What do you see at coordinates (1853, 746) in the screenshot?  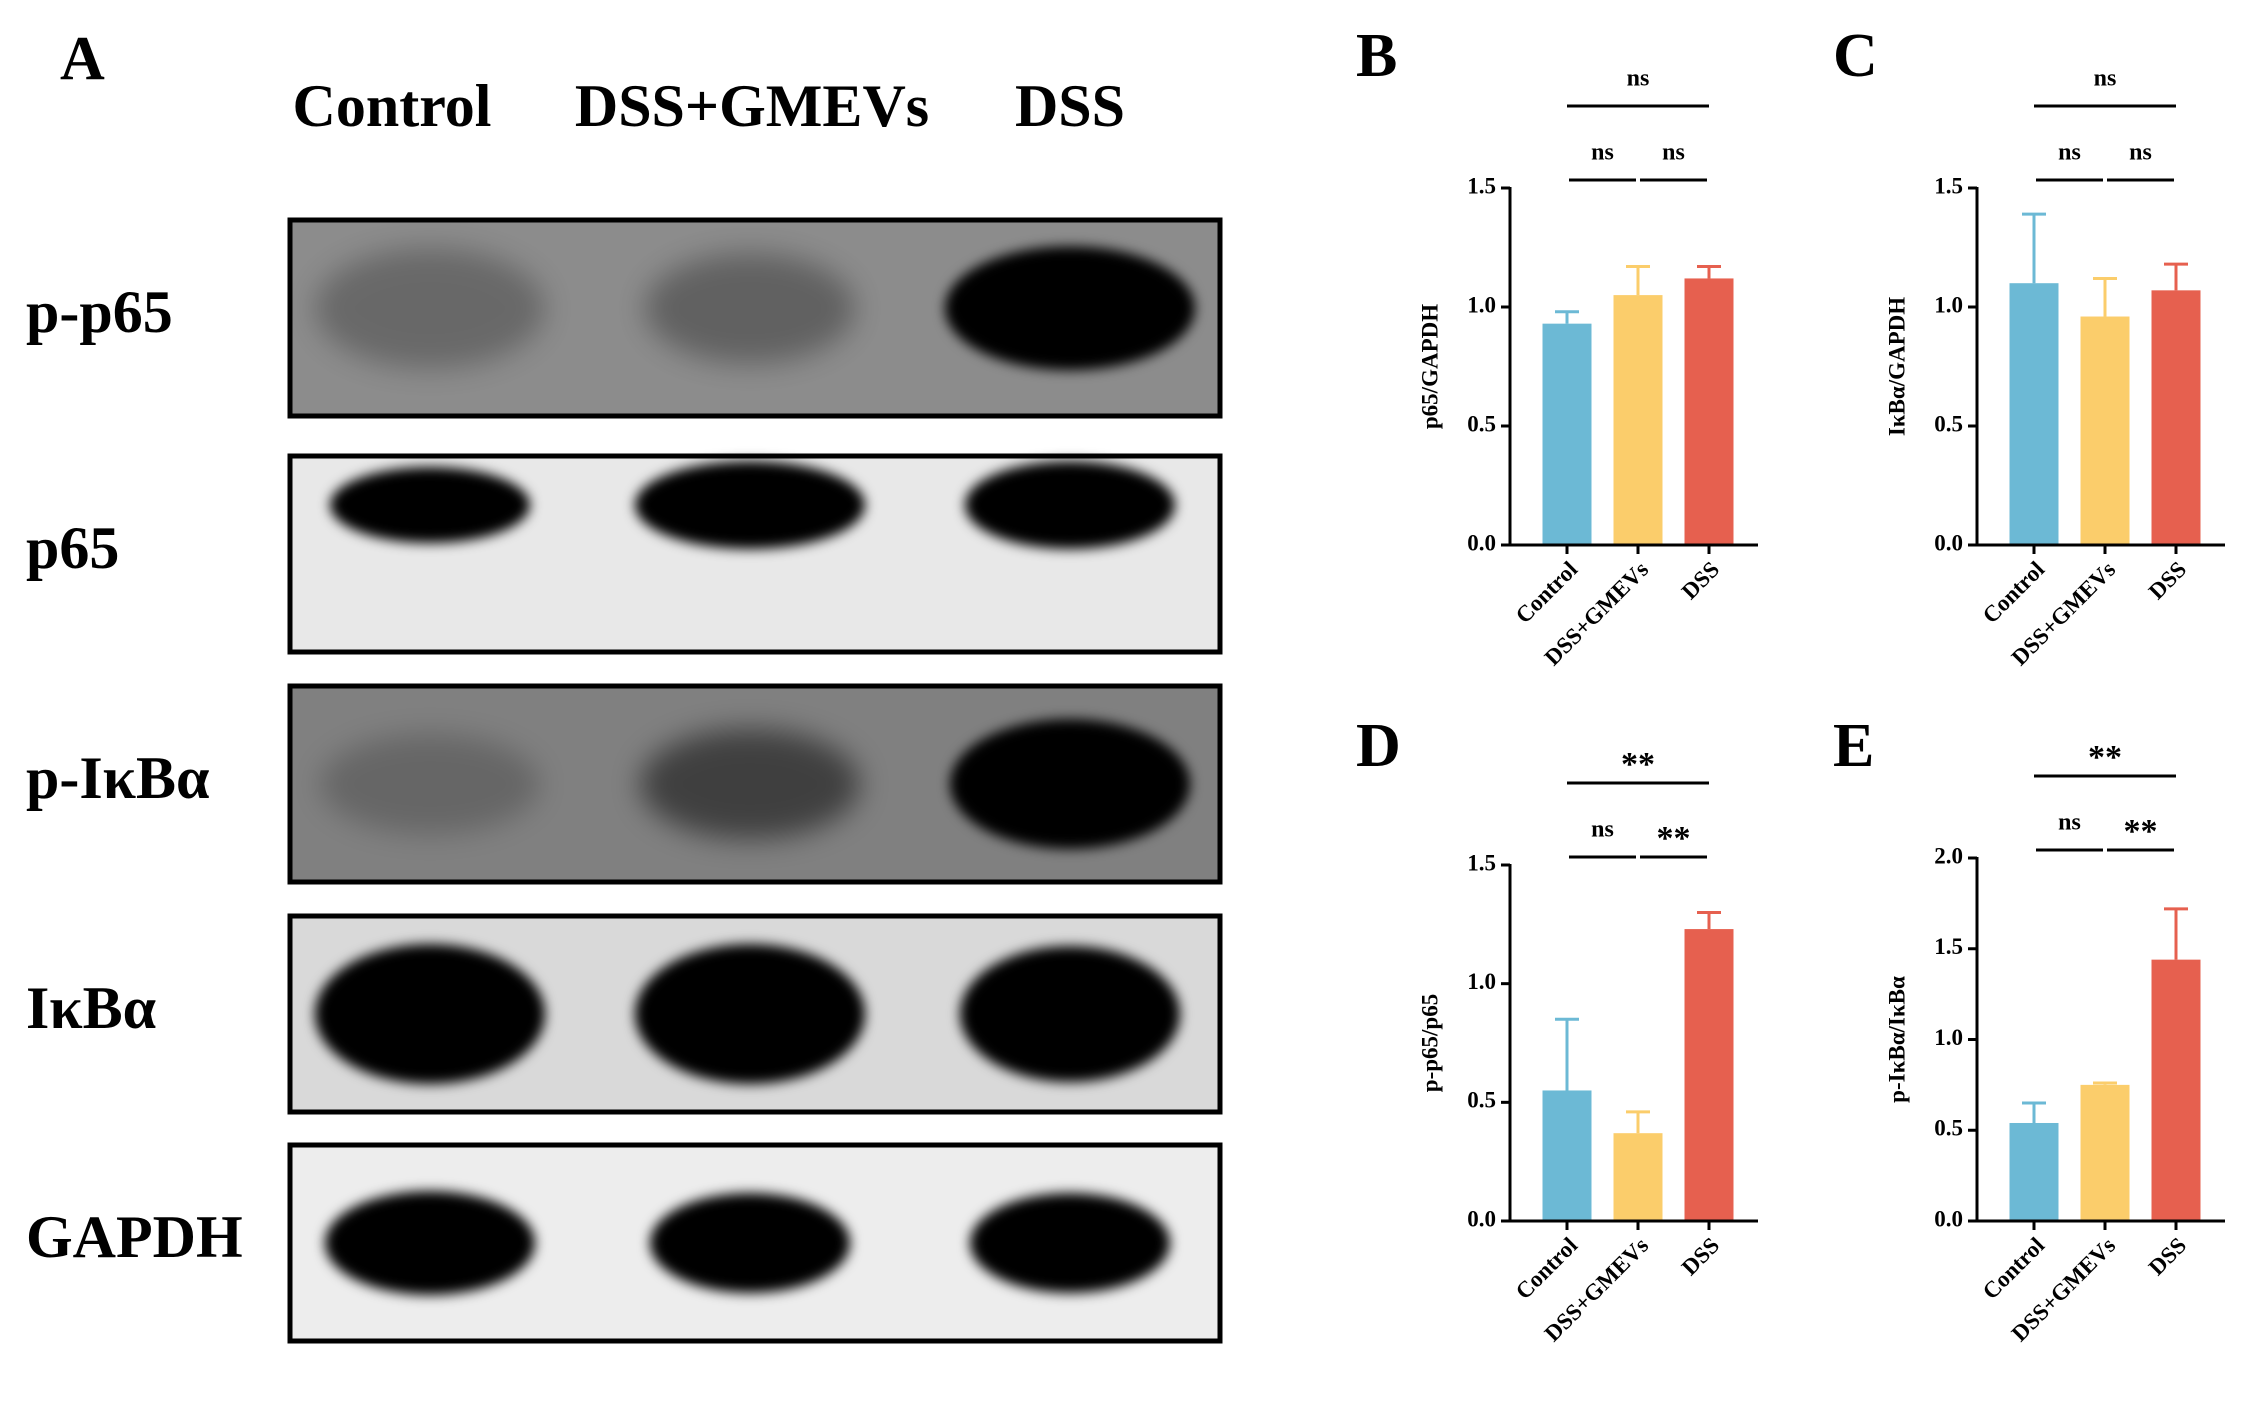 I see `panel-label: E` at bounding box center [1853, 746].